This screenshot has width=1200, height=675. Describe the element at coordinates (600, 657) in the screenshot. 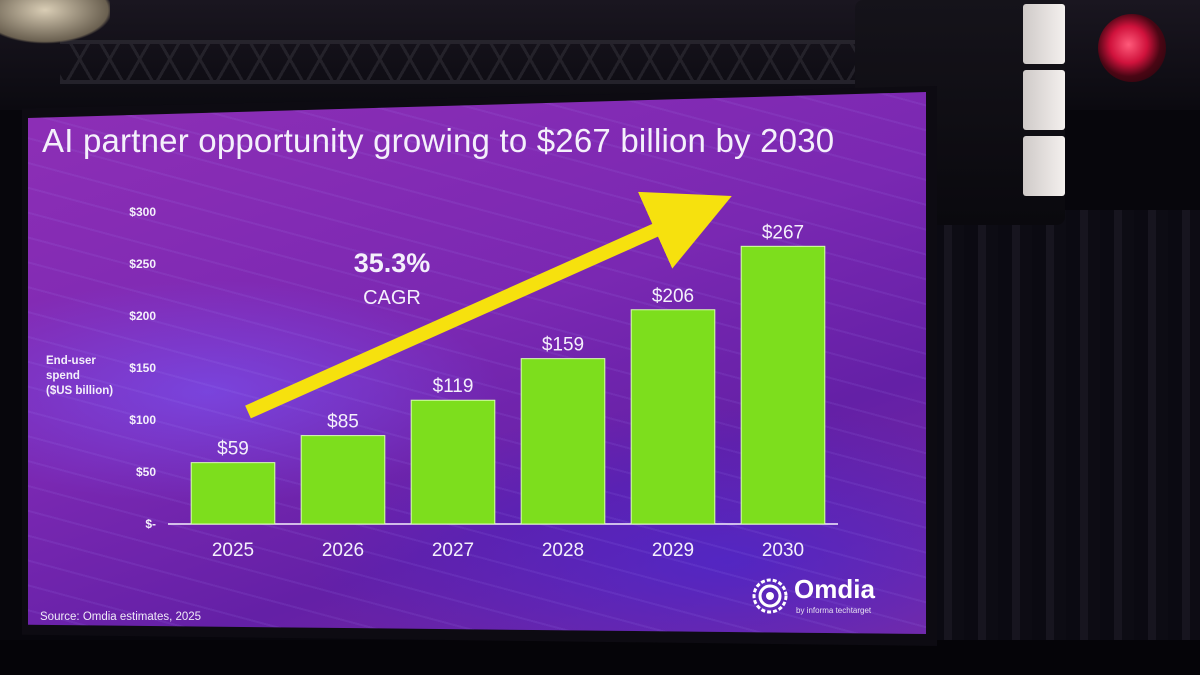

I see `stage-floor` at that location.